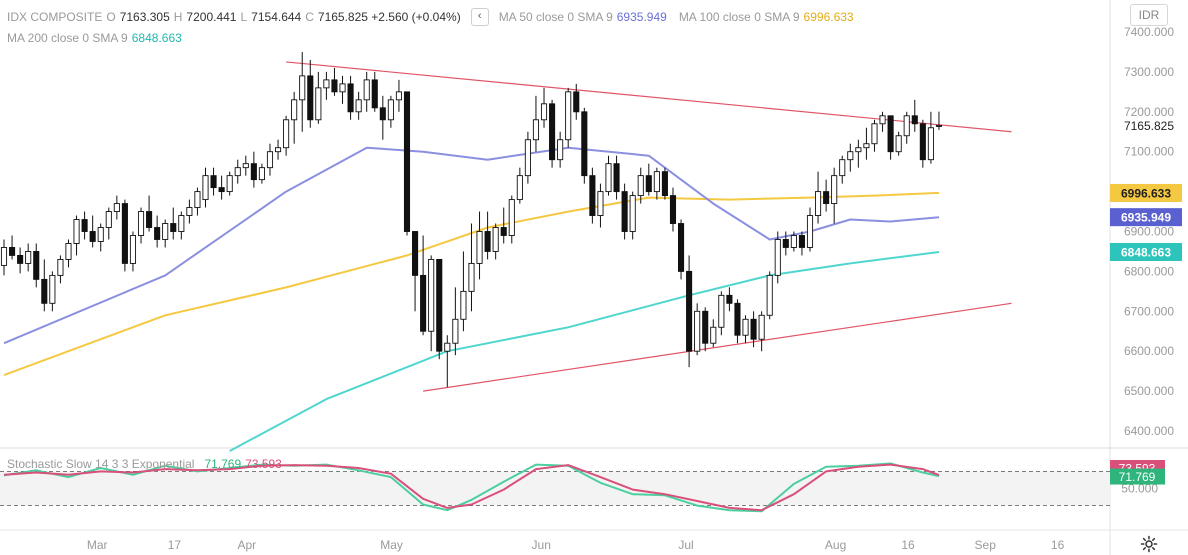  I want to click on y-tick-label: 6800.000, so click(1149, 271).